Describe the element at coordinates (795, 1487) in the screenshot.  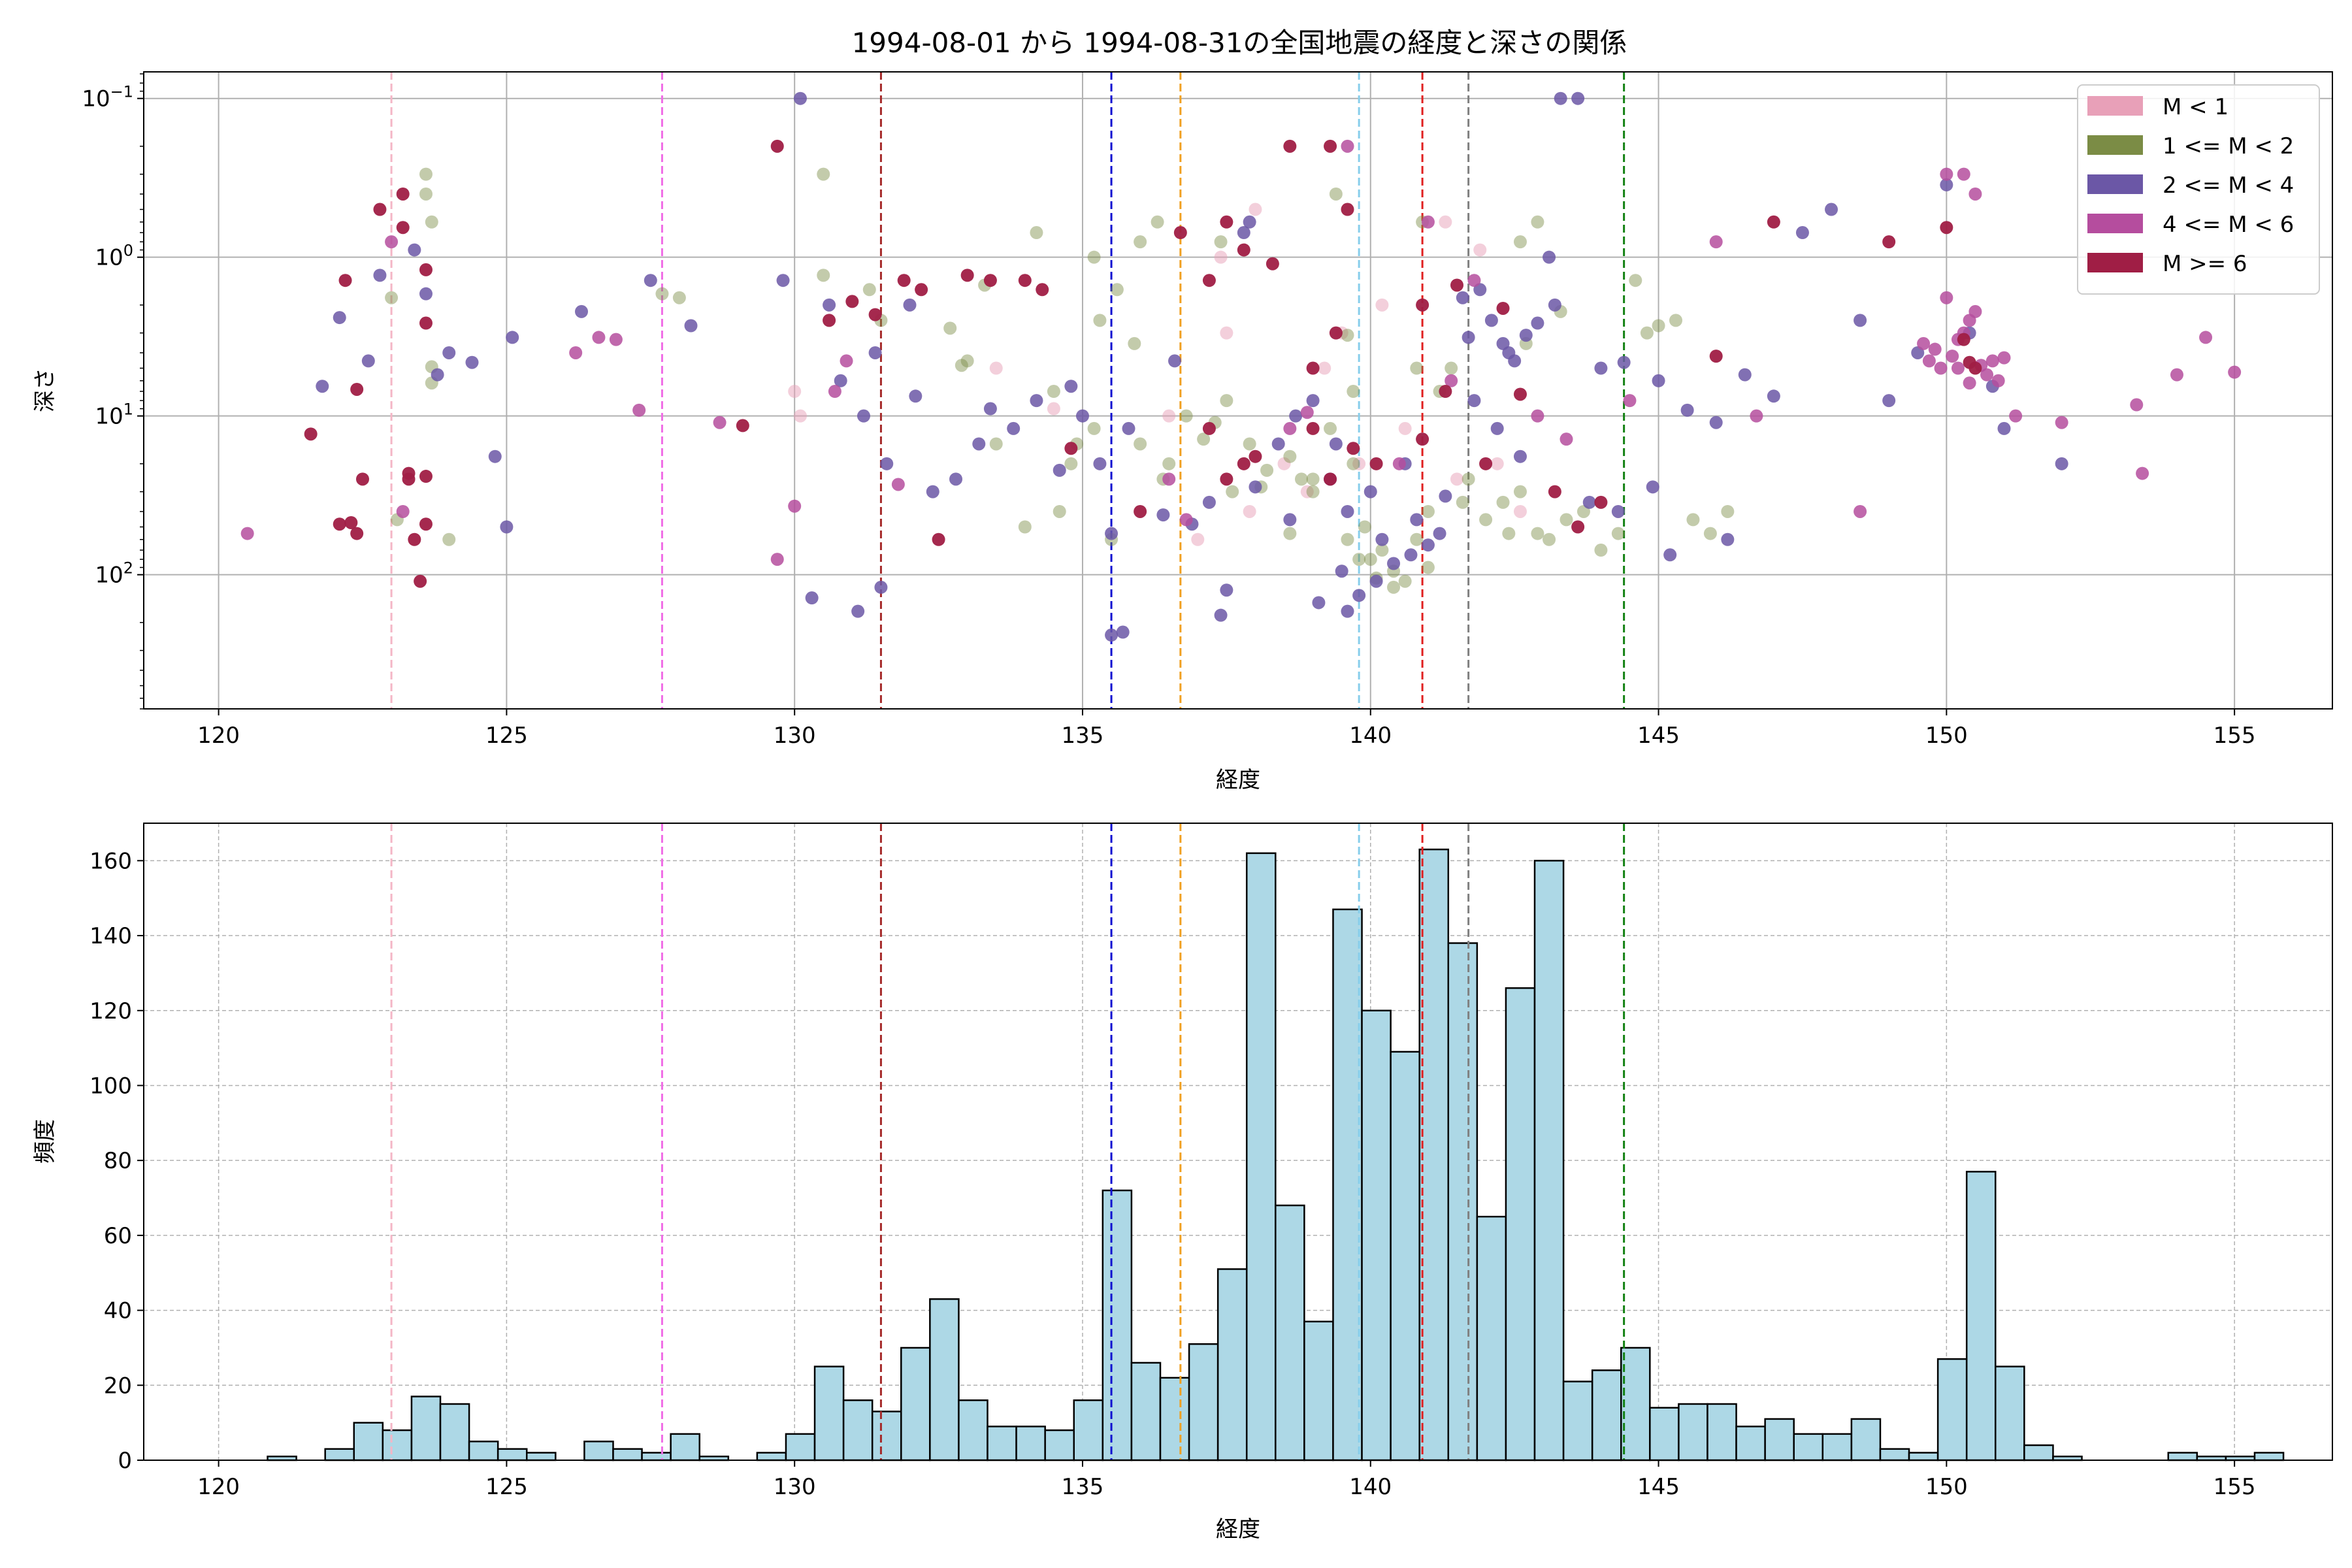
I see `histogram-x-tick-label: 130` at that location.